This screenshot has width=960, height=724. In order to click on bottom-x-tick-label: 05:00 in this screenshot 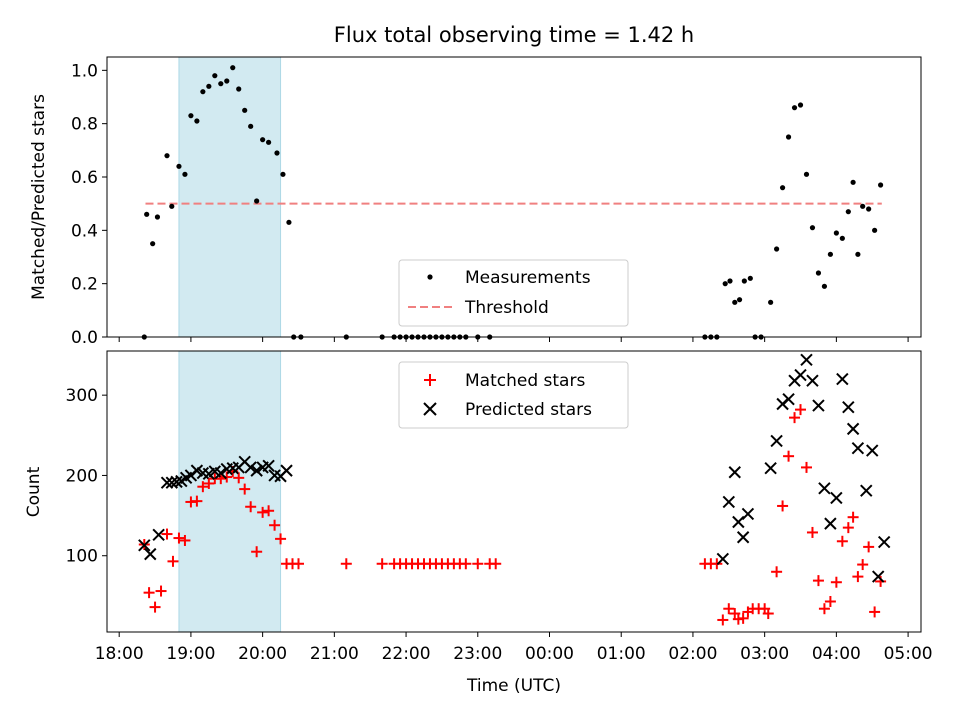, I will do `click(908, 654)`.